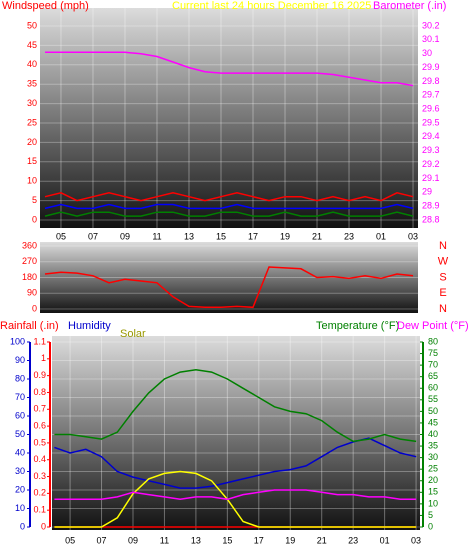 The height and width of the screenshot is (559, 470). I want to click on axis-label: Windspeed (mph), so click(45, 6).